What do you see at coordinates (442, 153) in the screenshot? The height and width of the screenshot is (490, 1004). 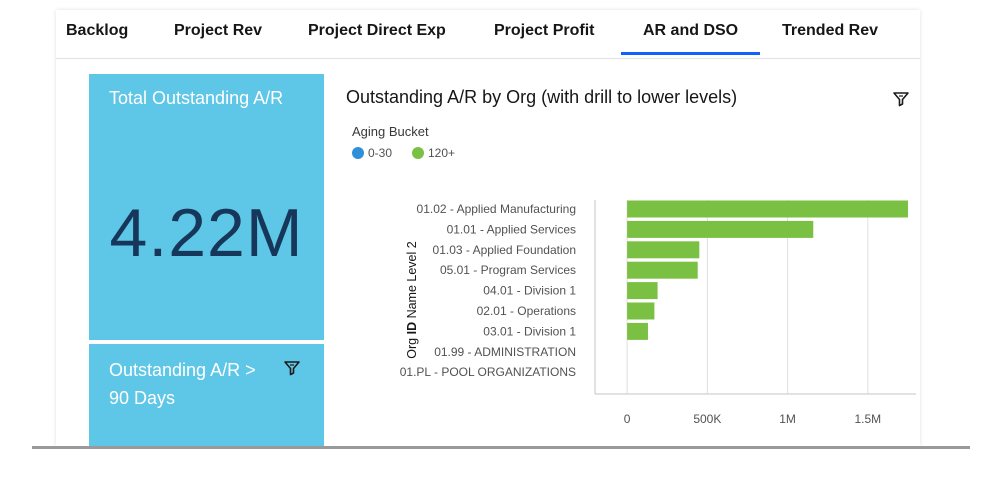 I see `legend-label: 120+` at bounding box center [442, 153].